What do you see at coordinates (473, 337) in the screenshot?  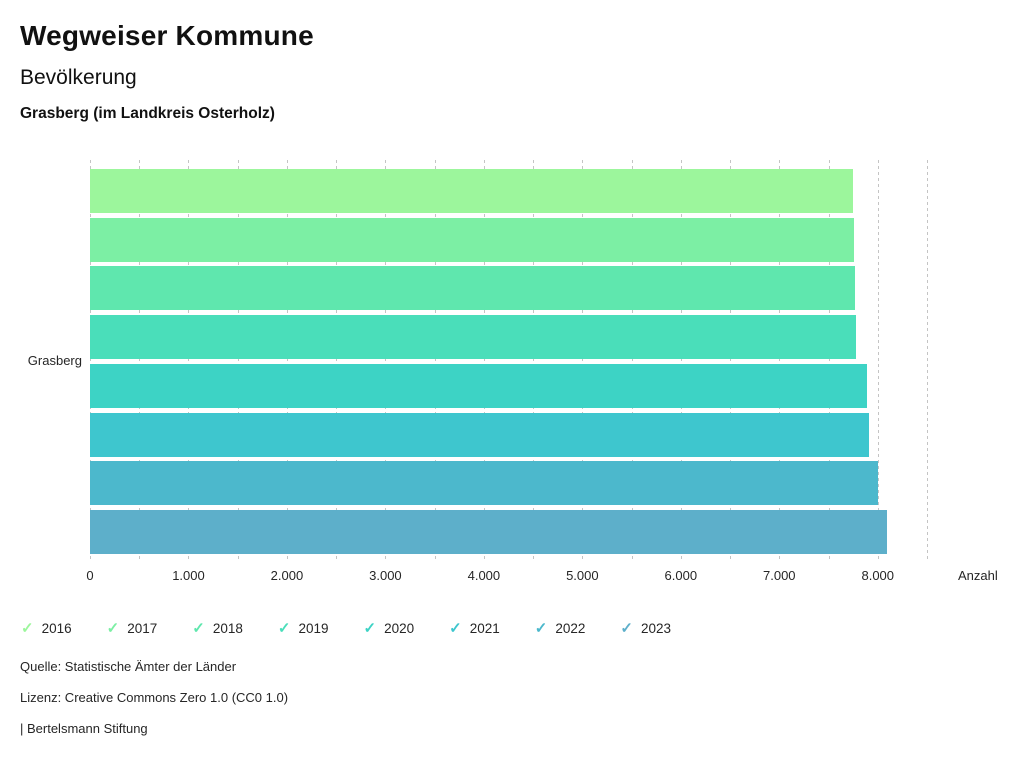 I see `bar-2019` at bounding box center [473, 337].